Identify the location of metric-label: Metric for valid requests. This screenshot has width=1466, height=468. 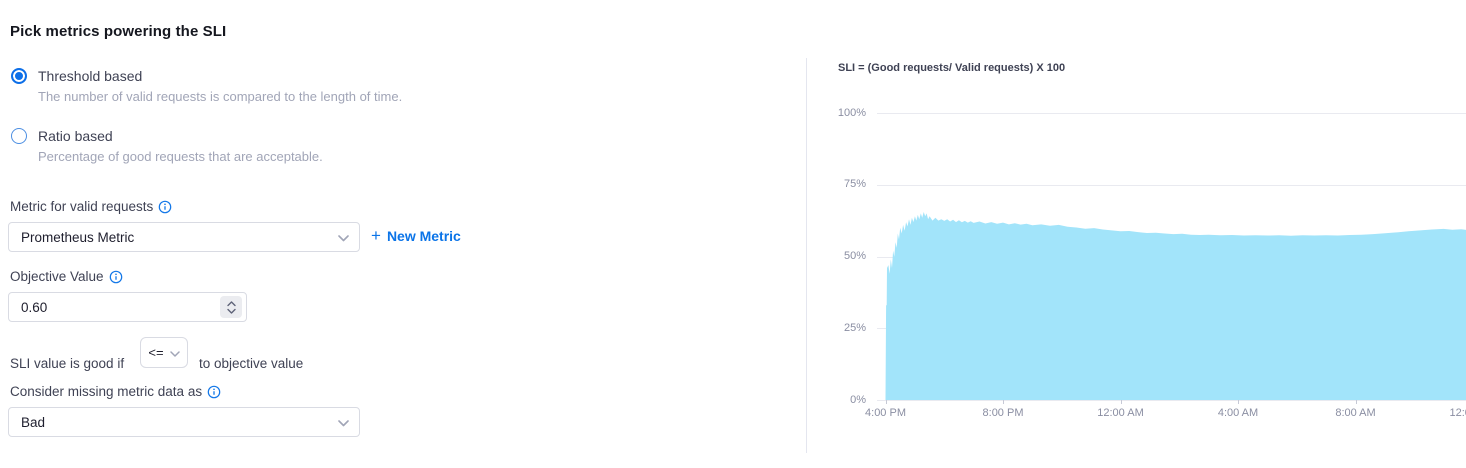
(91, 206).